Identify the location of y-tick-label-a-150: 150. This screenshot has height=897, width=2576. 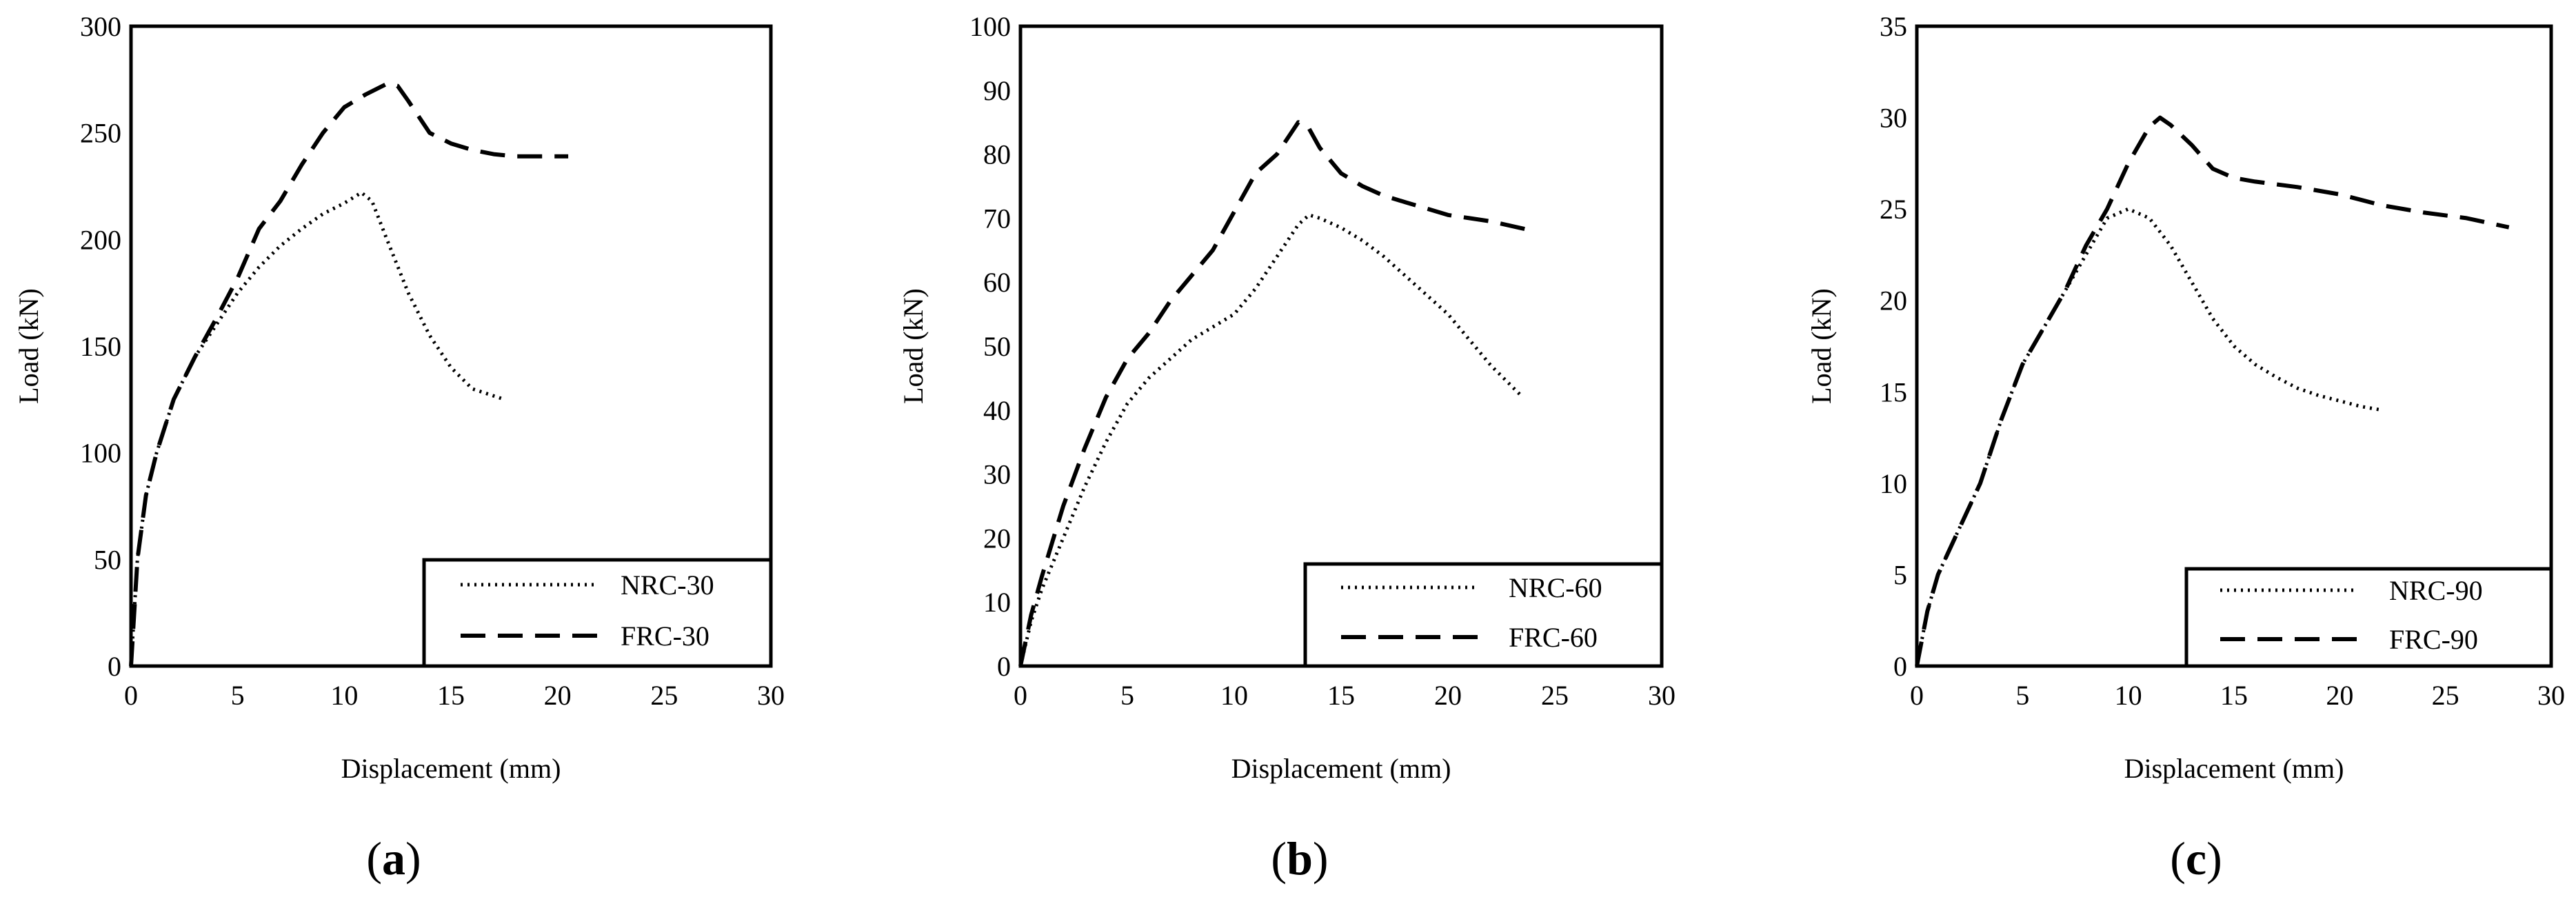
(100, 347).